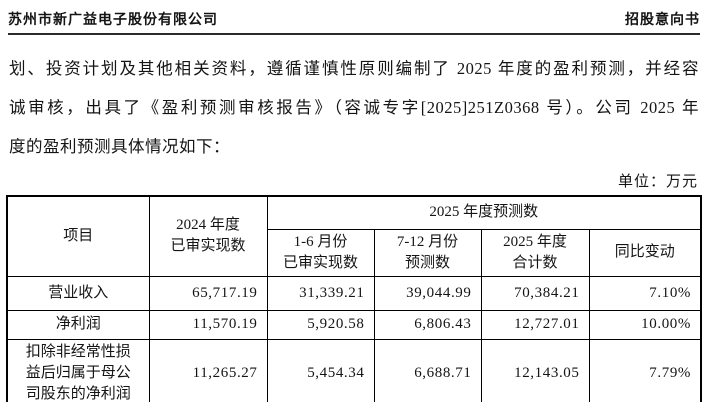 This screenshot has width=708, height=402. What do you see at coordinates (535, 293) in the screenshot?
I see `cell-2025-total: 70,384.21` at bounding box center [535, 293].